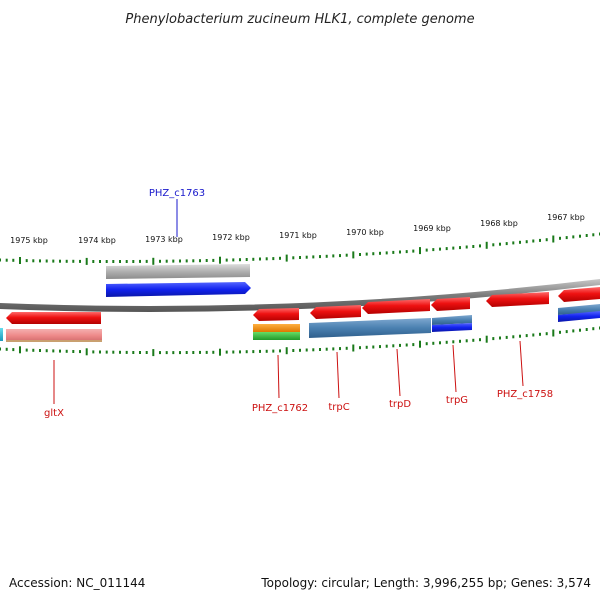  What do you see at coordinates (276, 336) in the screenshot?
I see `gene-PHZ_c1762-green` at bounding box center [276, 336].